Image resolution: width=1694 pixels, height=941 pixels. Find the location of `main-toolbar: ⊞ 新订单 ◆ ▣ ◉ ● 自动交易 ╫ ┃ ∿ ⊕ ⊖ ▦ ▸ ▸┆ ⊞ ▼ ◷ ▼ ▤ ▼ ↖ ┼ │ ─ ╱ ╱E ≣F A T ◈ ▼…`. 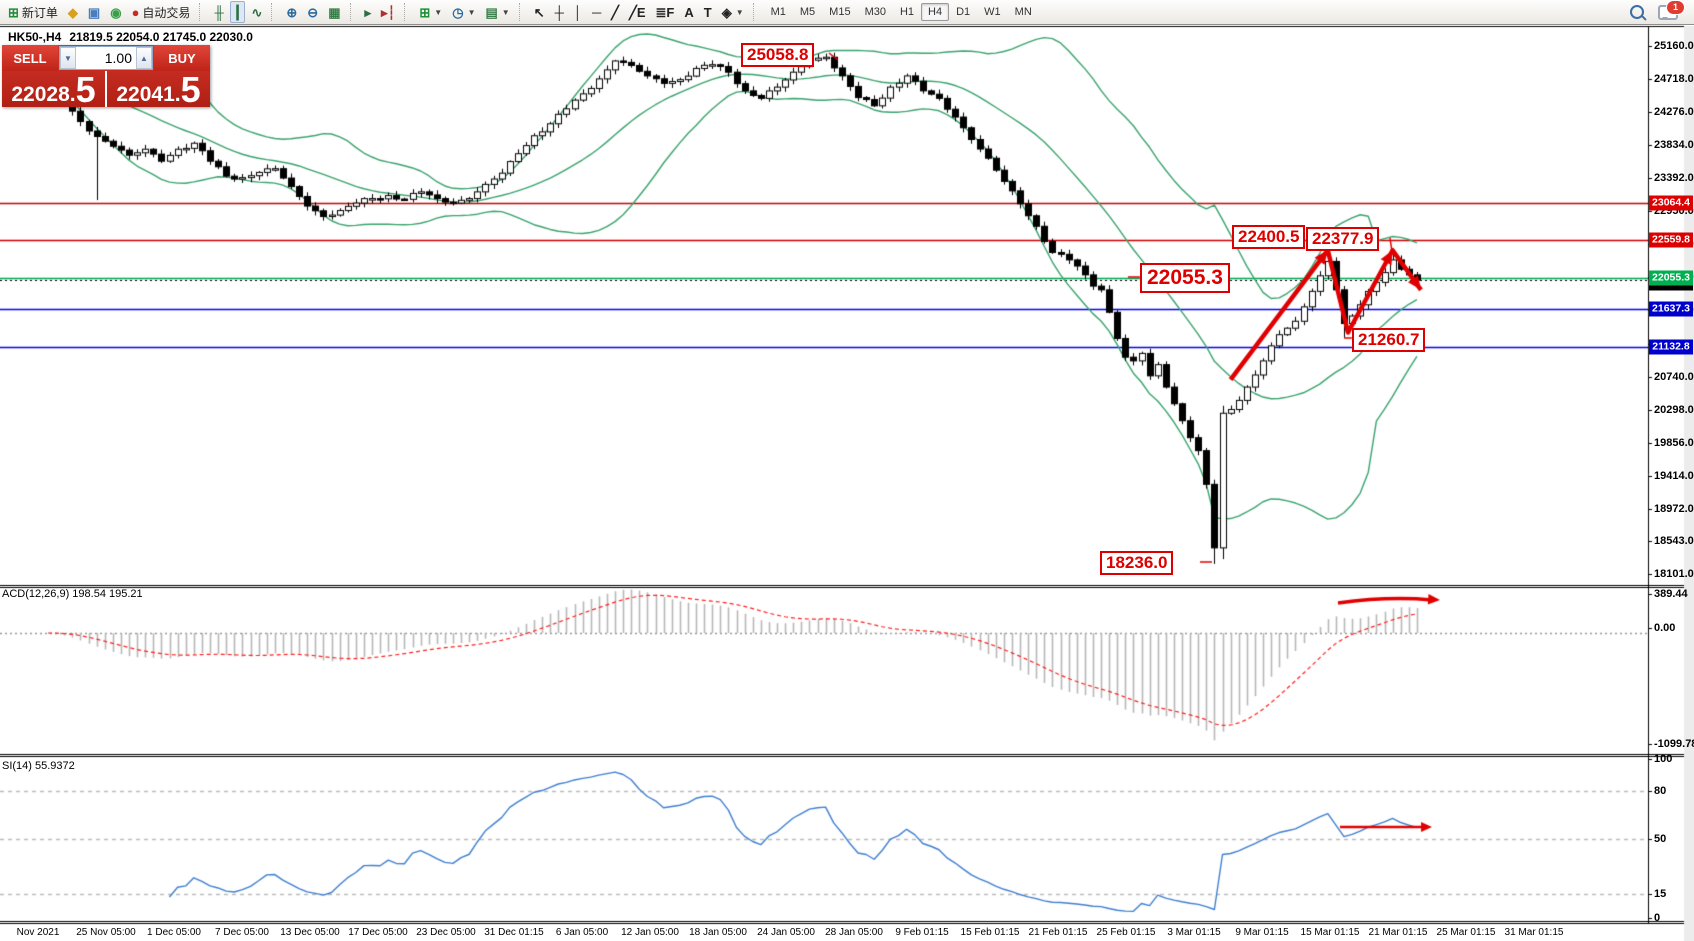

main-toolbar: ⊞ 新订单 ◆ ▣ ◉ ● 自动交易 ╫ ┃ ∿ ⊕ ⊖ ▦ ▸ ▸┆ ⊞ ▼ ◷ ▼ ▤ ▼ ↖ ┼ │ ─ ╱ ╱E ≣F A T ◈ ▼… is located at coordinates (847, 12).